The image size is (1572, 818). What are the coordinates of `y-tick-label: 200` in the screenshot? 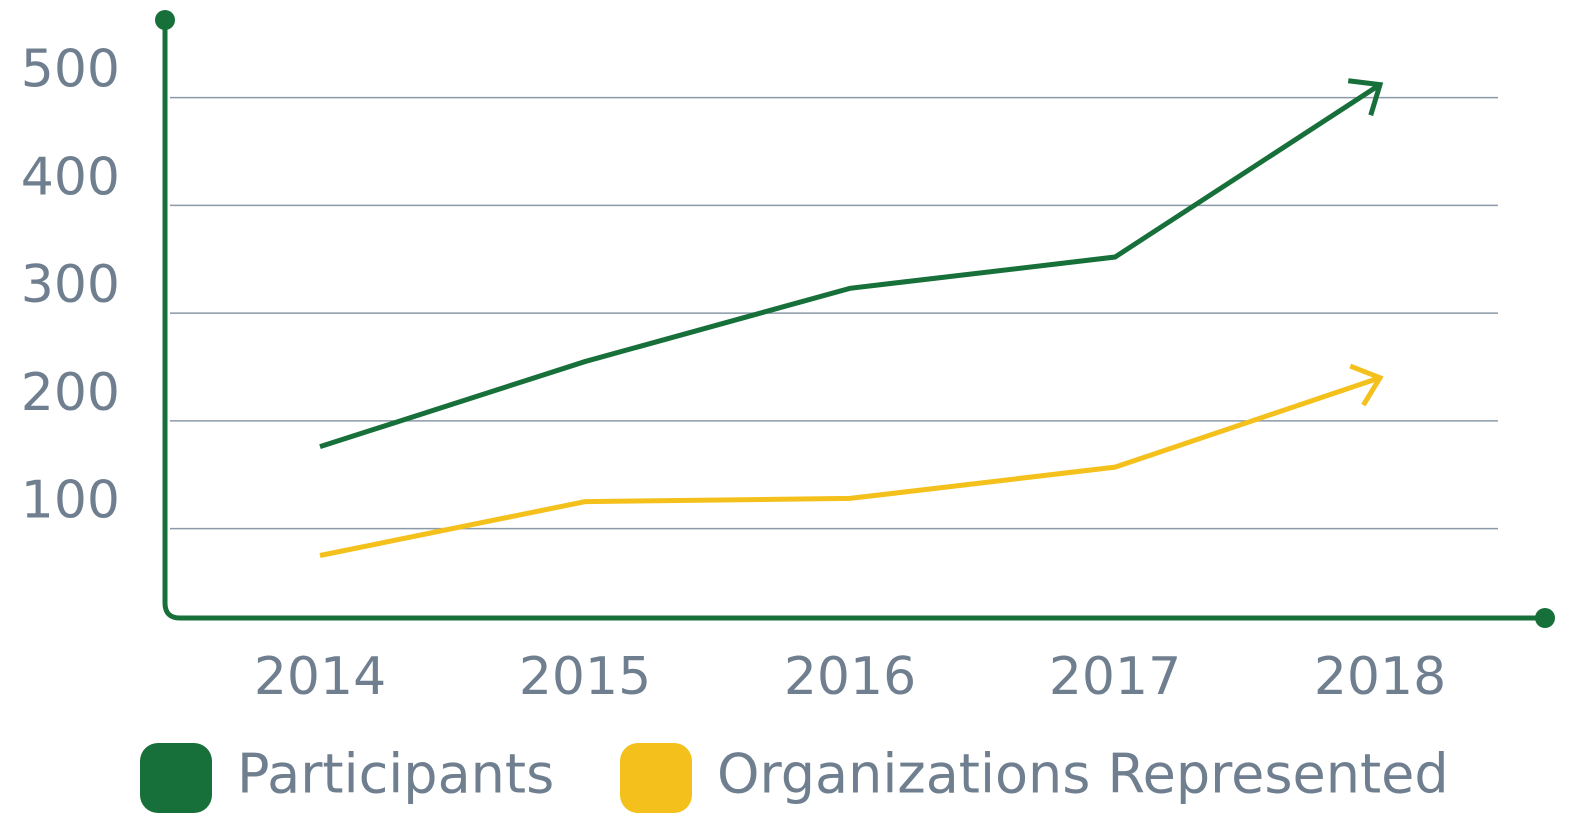 It's located at (70, 393).